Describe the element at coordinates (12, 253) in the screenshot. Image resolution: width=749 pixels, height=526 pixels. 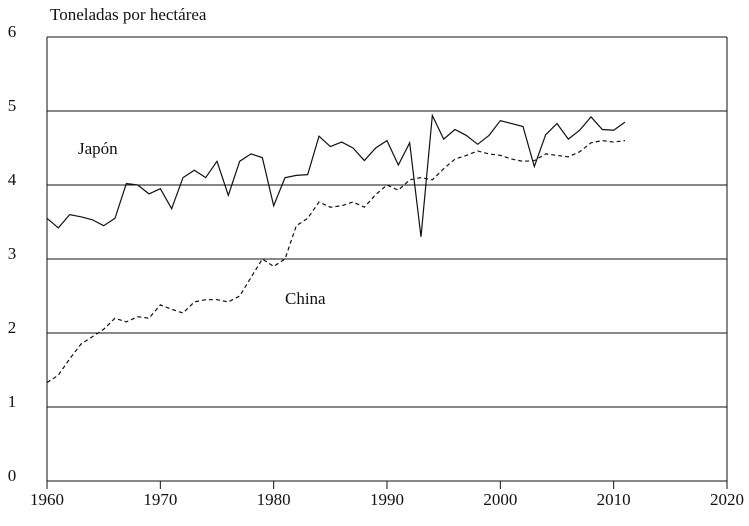
I see `y-tick-label: 3` at that location.